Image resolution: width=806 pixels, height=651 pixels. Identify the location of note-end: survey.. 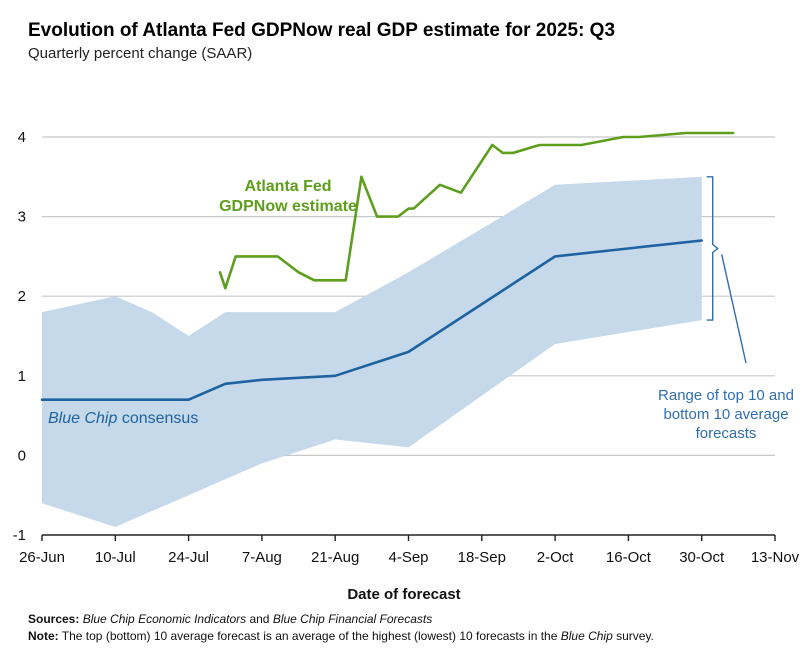
(633, 636).